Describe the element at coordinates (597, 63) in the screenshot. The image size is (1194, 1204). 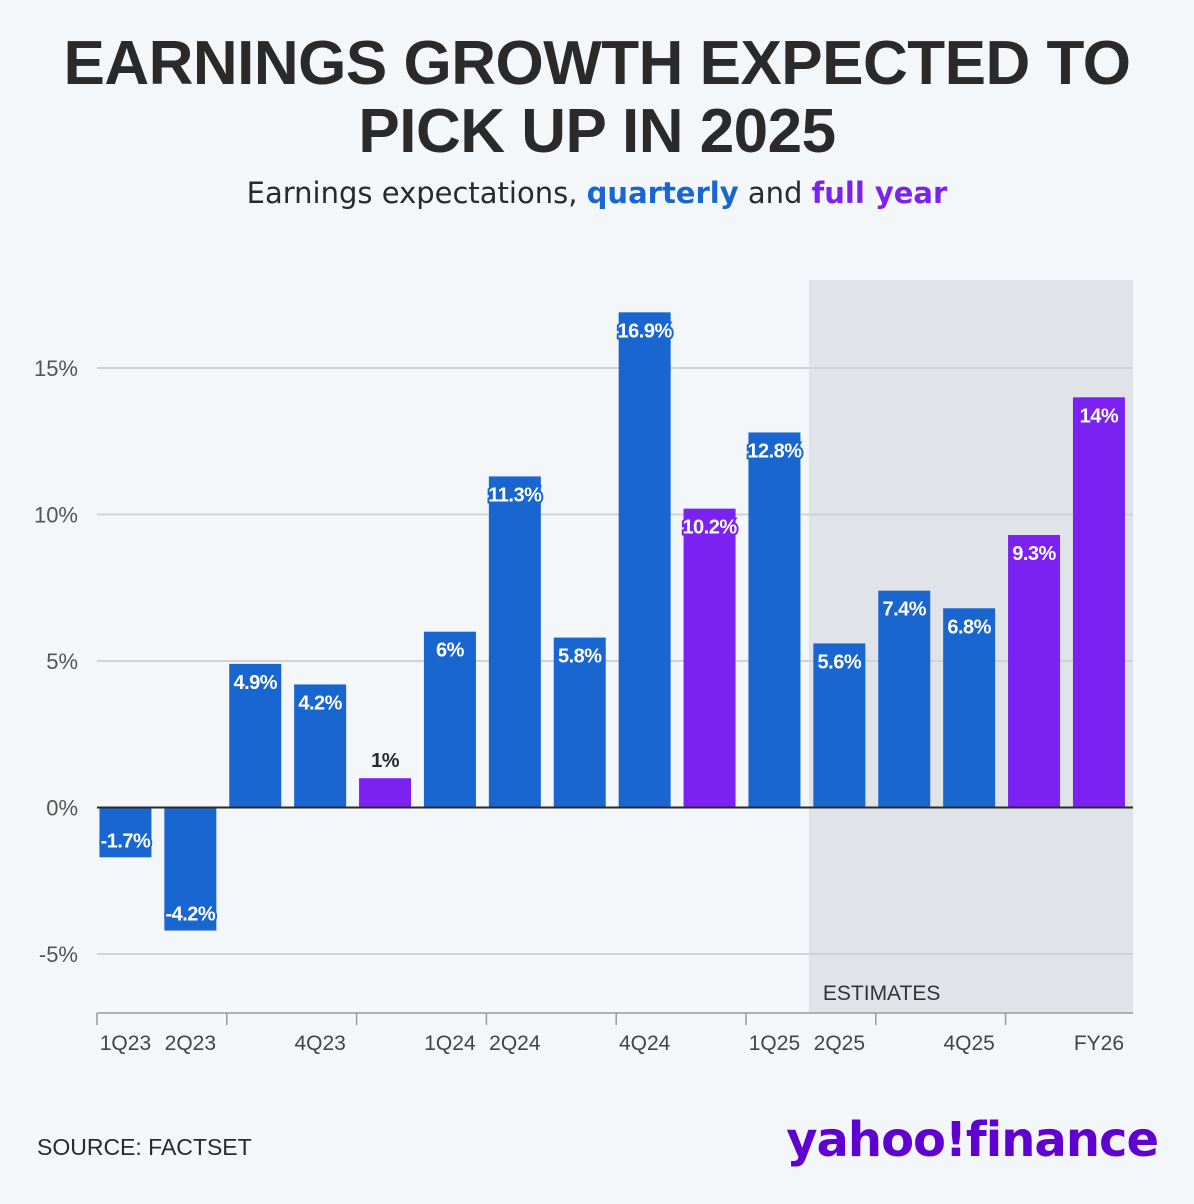
I see `title-line-1: EARNINGS GROWTH EXPECTED TO` at that location.